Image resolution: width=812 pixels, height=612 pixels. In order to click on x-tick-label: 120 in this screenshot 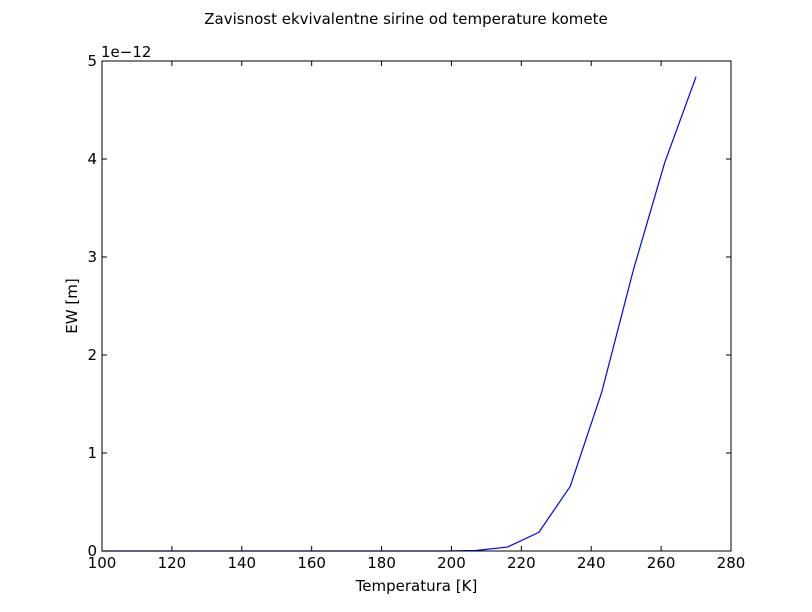, I will do `click(172, 563)`.